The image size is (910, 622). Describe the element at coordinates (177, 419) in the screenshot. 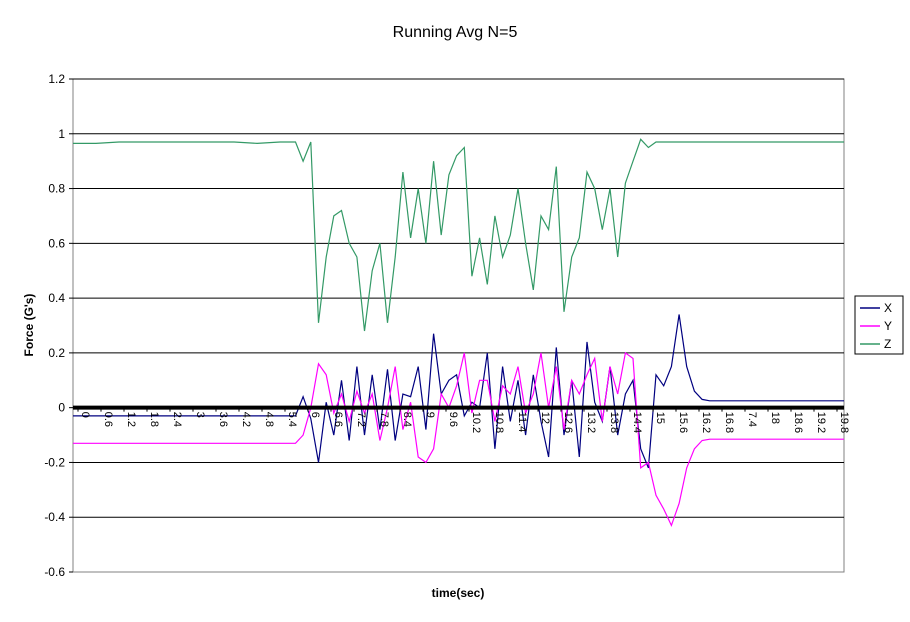

I see `x-tick-label: 2.4` at that location.